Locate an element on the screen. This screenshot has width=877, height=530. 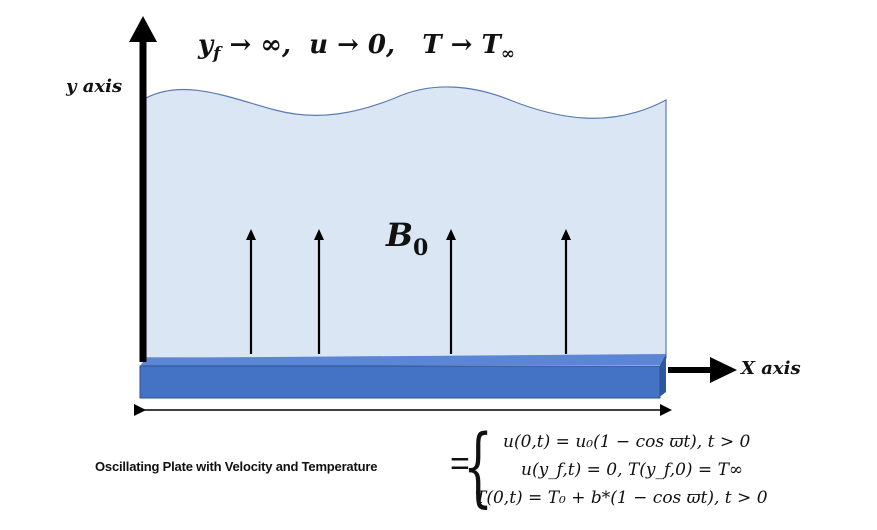
left-brace: { is located at coordinates (478, 467).